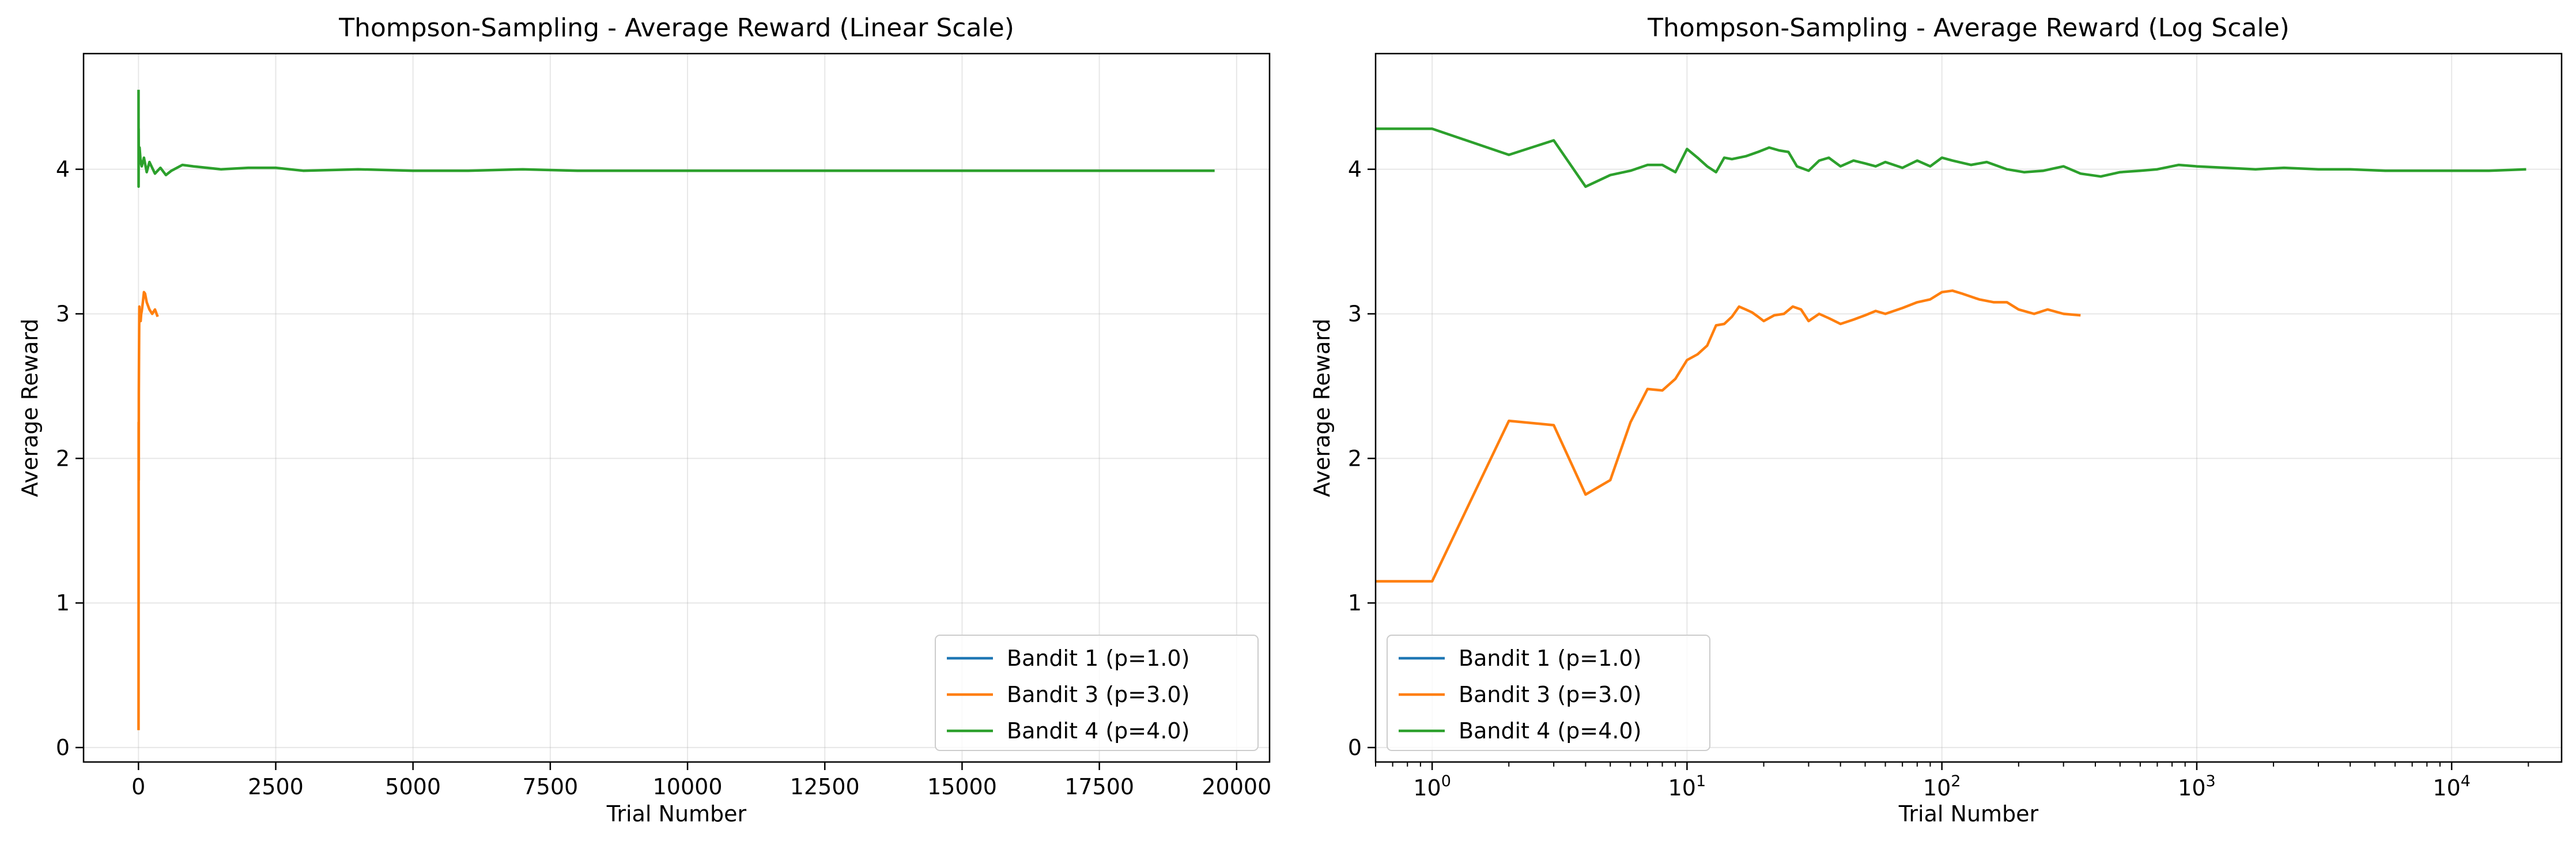  I want to click on x-tick-label: 10², so click(1942, 786).